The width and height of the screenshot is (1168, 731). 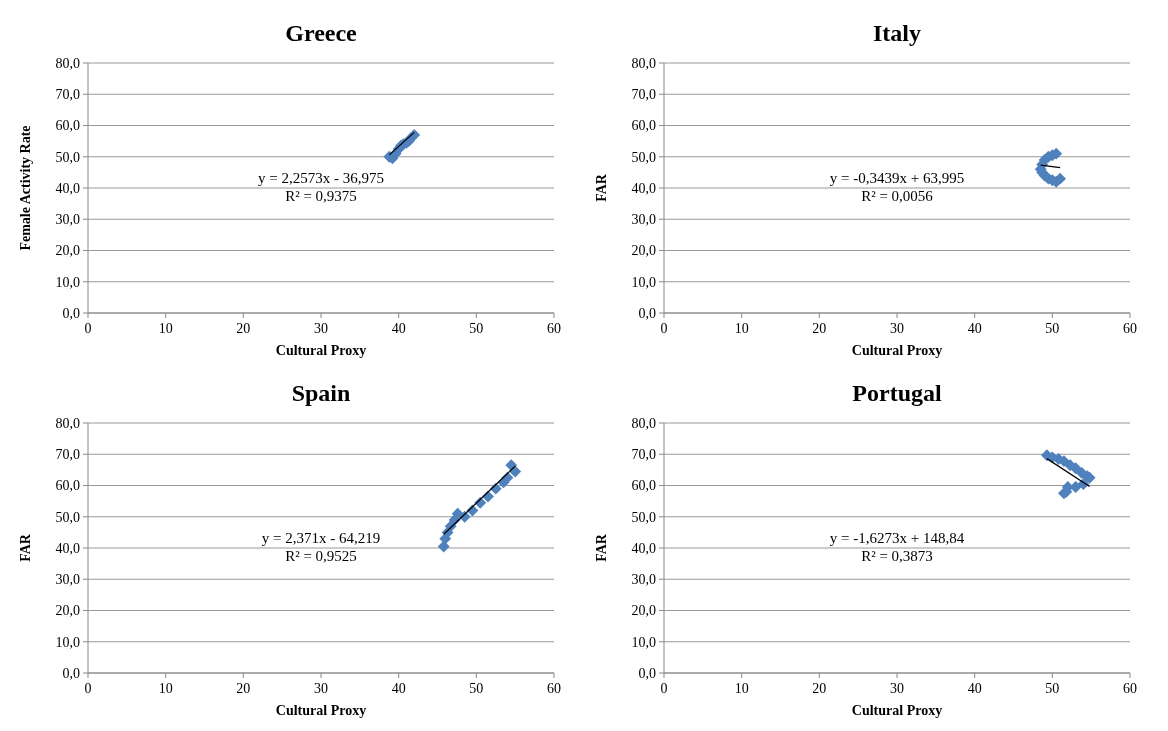 What do you see at coordinates (897, 33) in the screenshot?
I see `chart-title: Italy` at bounding box center [897, 33].